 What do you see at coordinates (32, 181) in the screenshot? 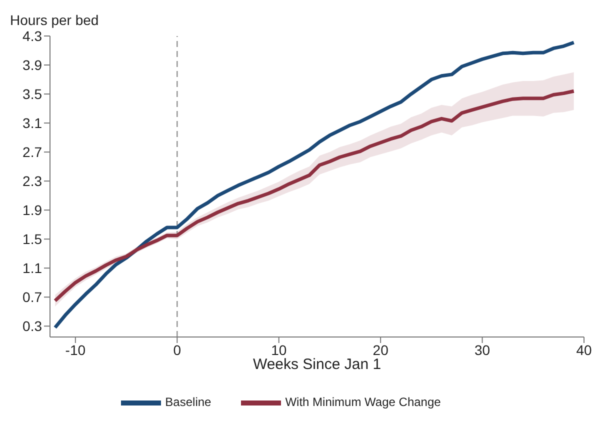
I see `y-tick-label: 2.3` at bounding box center [32, 181].